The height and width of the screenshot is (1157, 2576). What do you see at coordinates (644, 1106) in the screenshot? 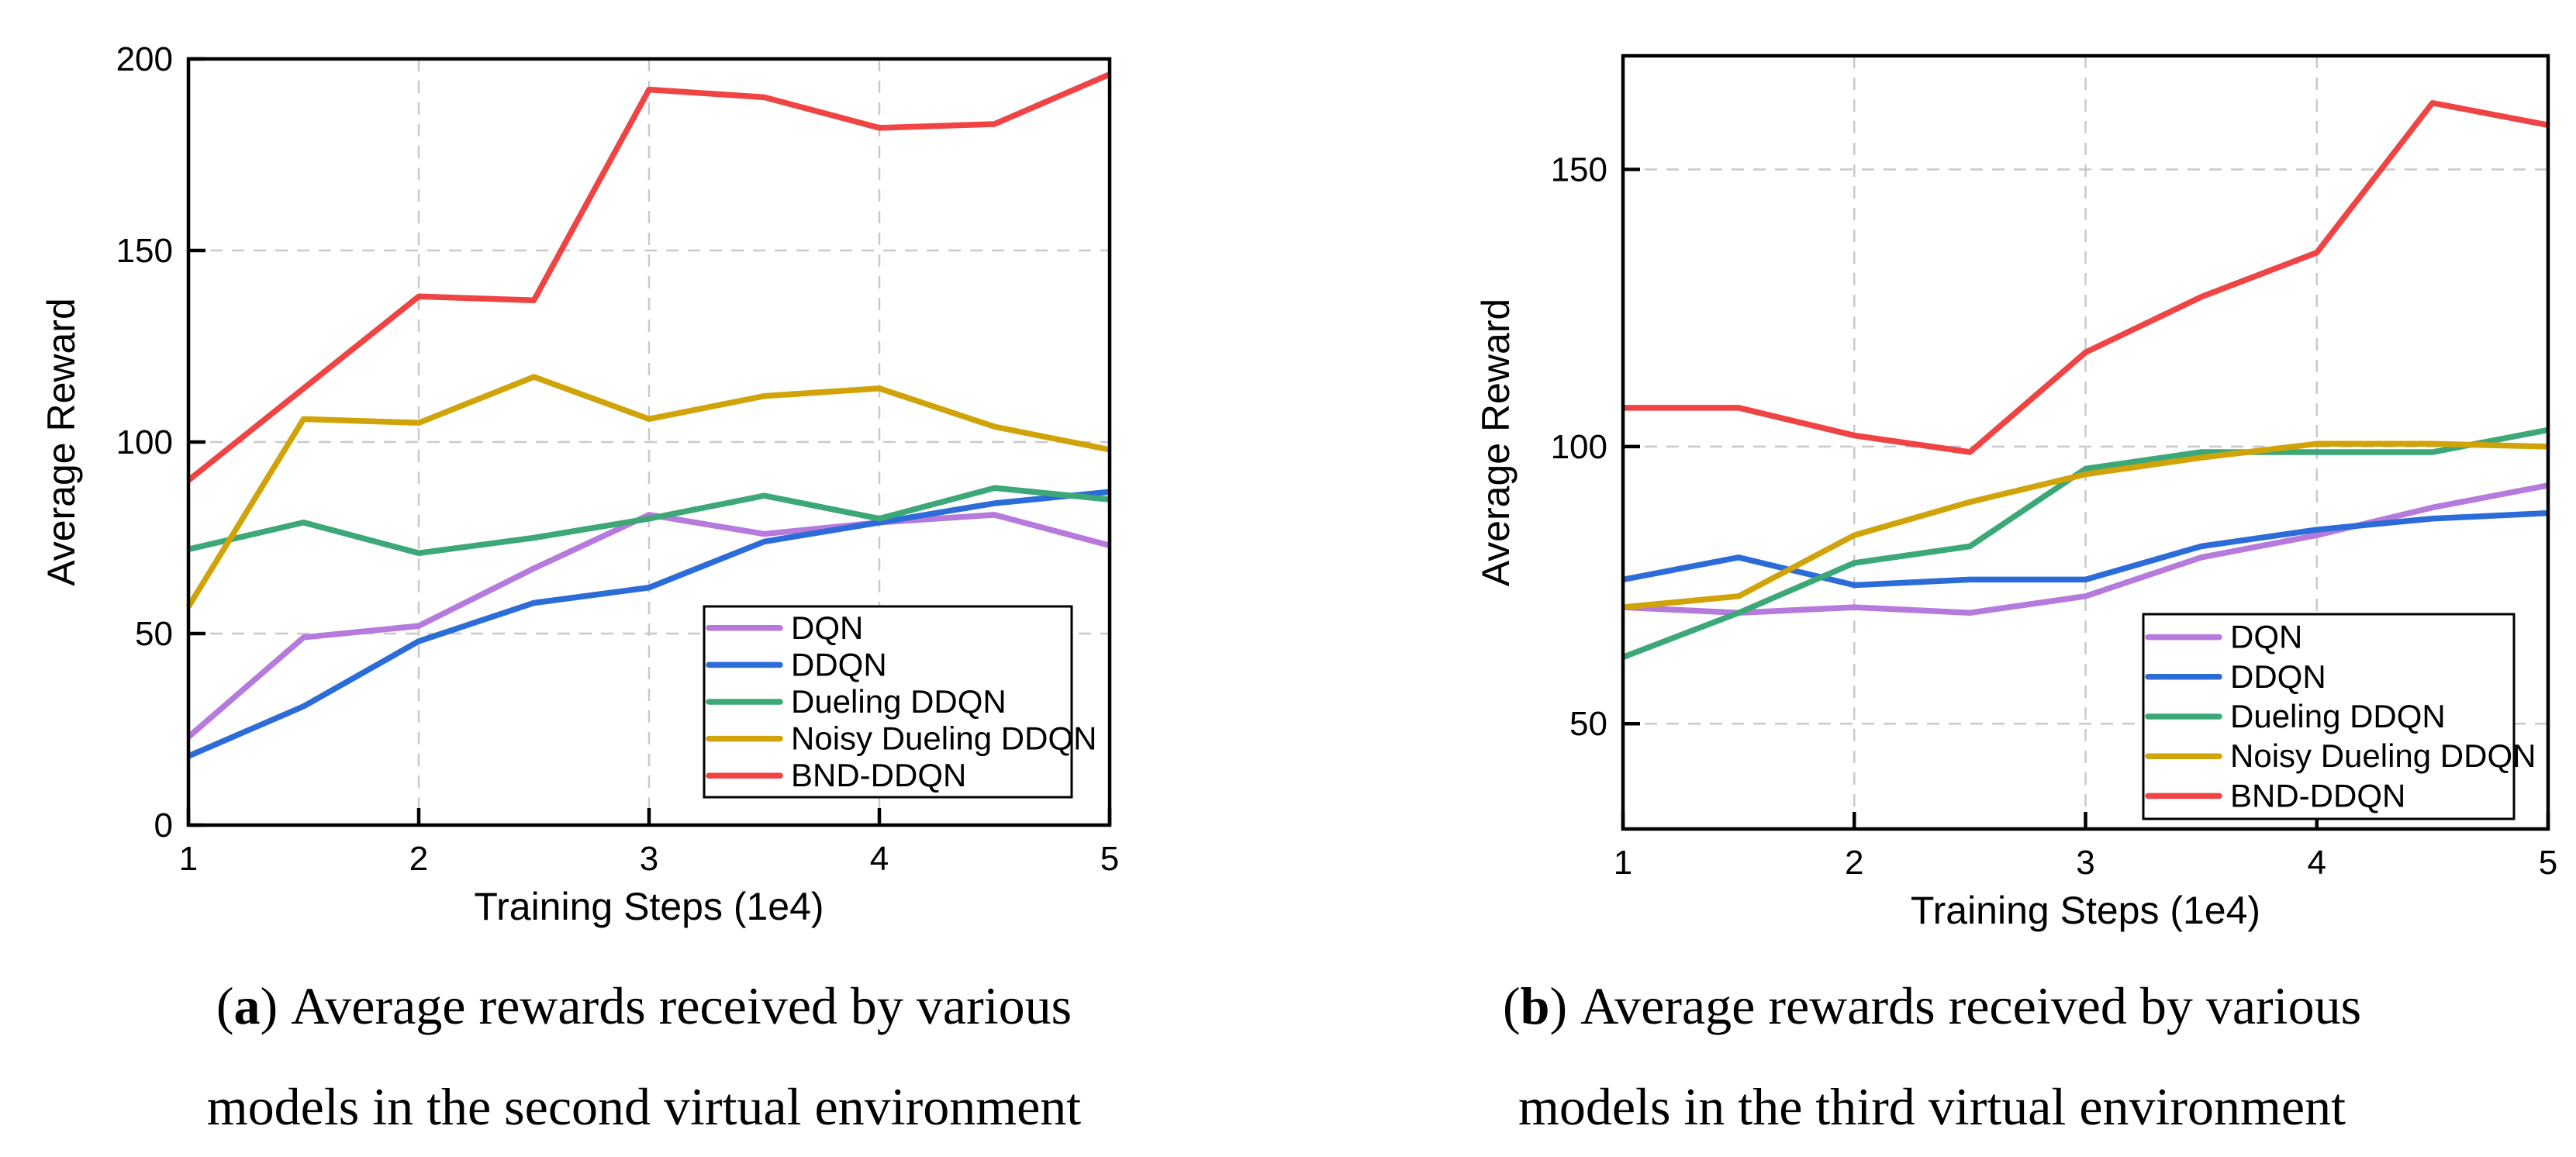
I see `caption-a-line2: models in the second virtual environment` at bounding box center [644, 1106].